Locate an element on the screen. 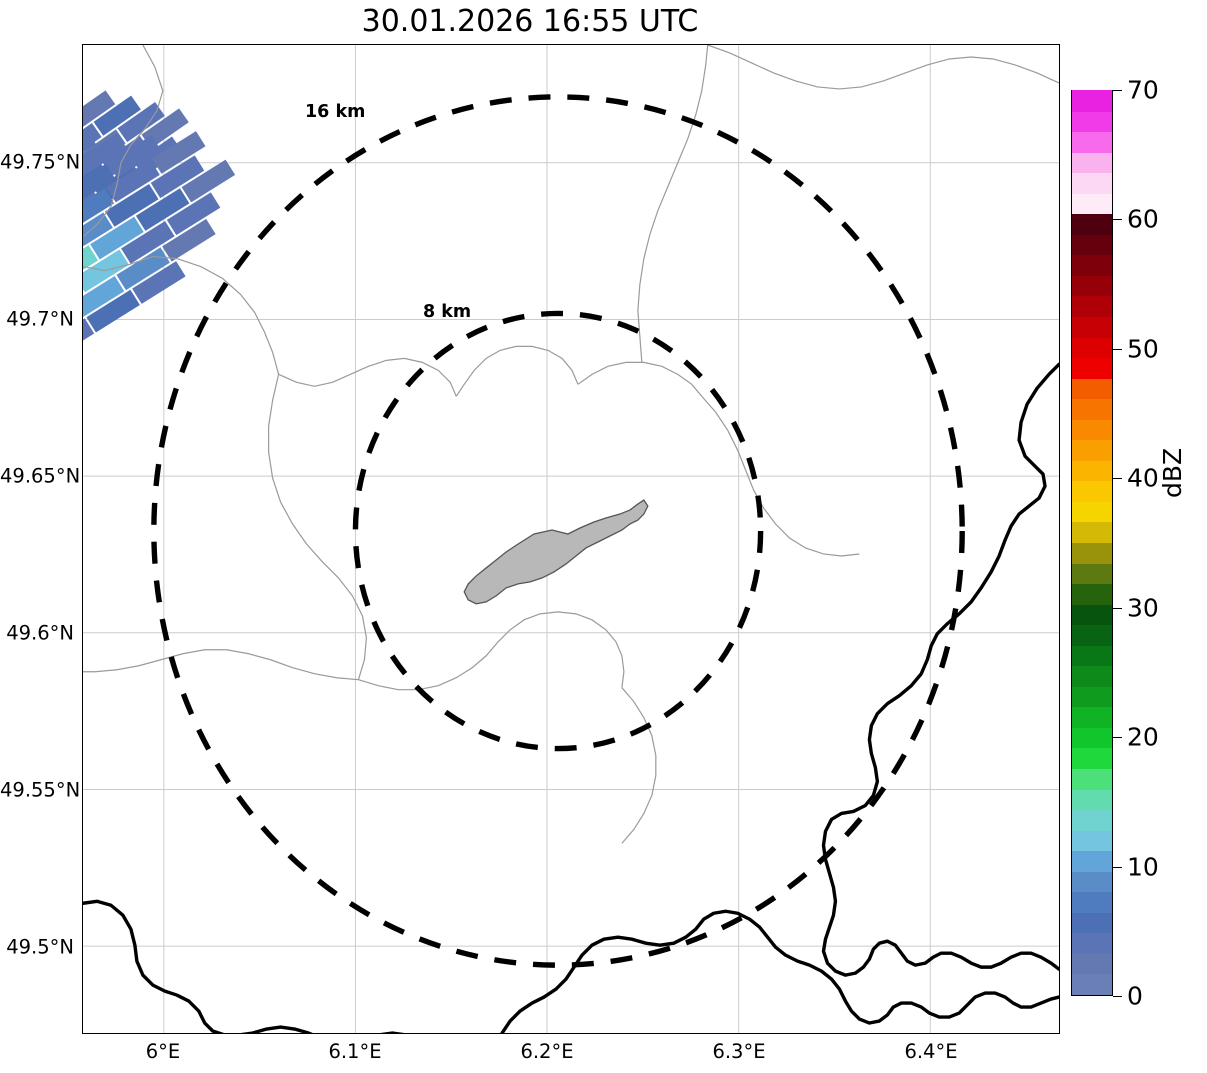  colorbar-tick-10: 10 is located at coordinates (1143, 867).